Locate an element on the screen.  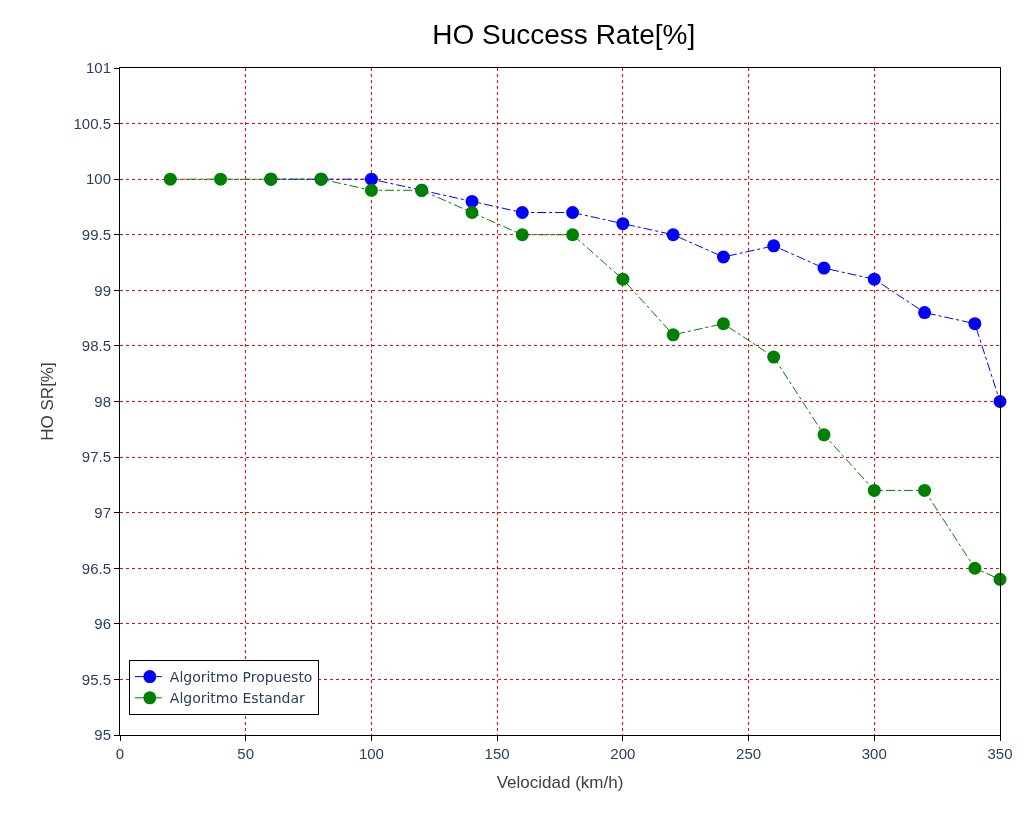
x-tick-label: 250 is located at coordinates (749, 753).